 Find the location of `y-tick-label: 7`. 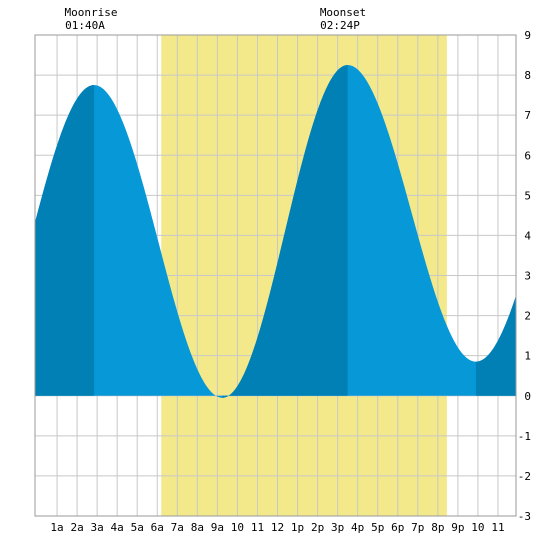

y-tick-label: 7 is located at coordinates (527, 115).